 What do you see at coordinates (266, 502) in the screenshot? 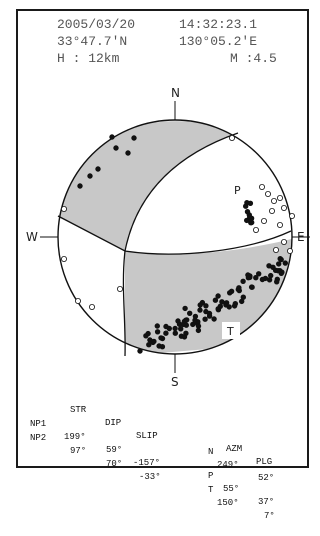
I see `p-axis-plg: 37°` at bounding box center [266, 502].